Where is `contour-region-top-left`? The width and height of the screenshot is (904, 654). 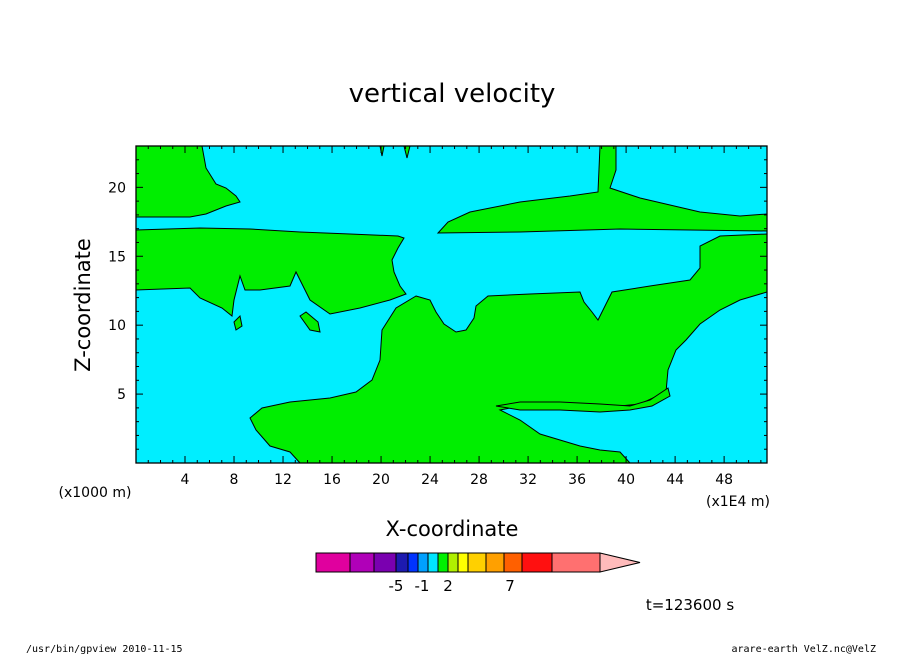
contour-region-top-left is located at coordinates (188, 181).